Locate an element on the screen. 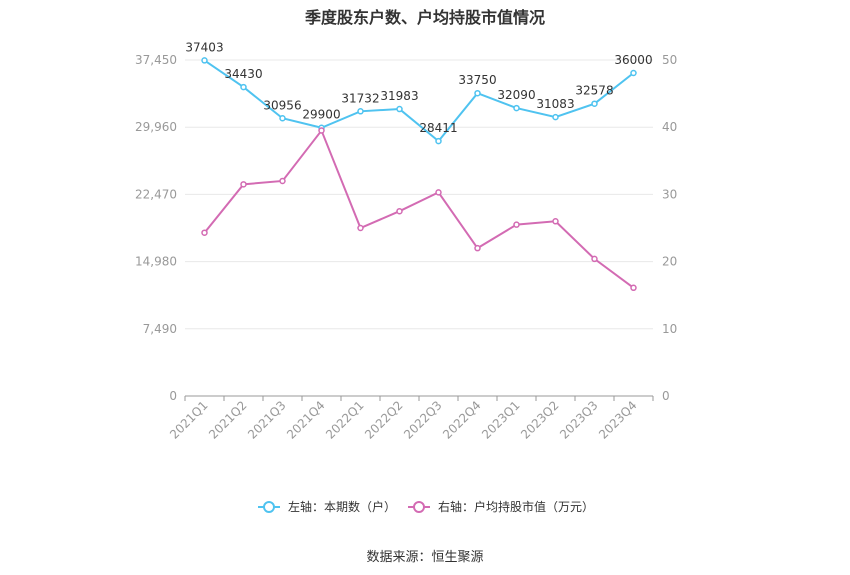 This screenshot has height=575, width=850. x-tick-label: 2021Q4 is located at coordinates (306, 420).